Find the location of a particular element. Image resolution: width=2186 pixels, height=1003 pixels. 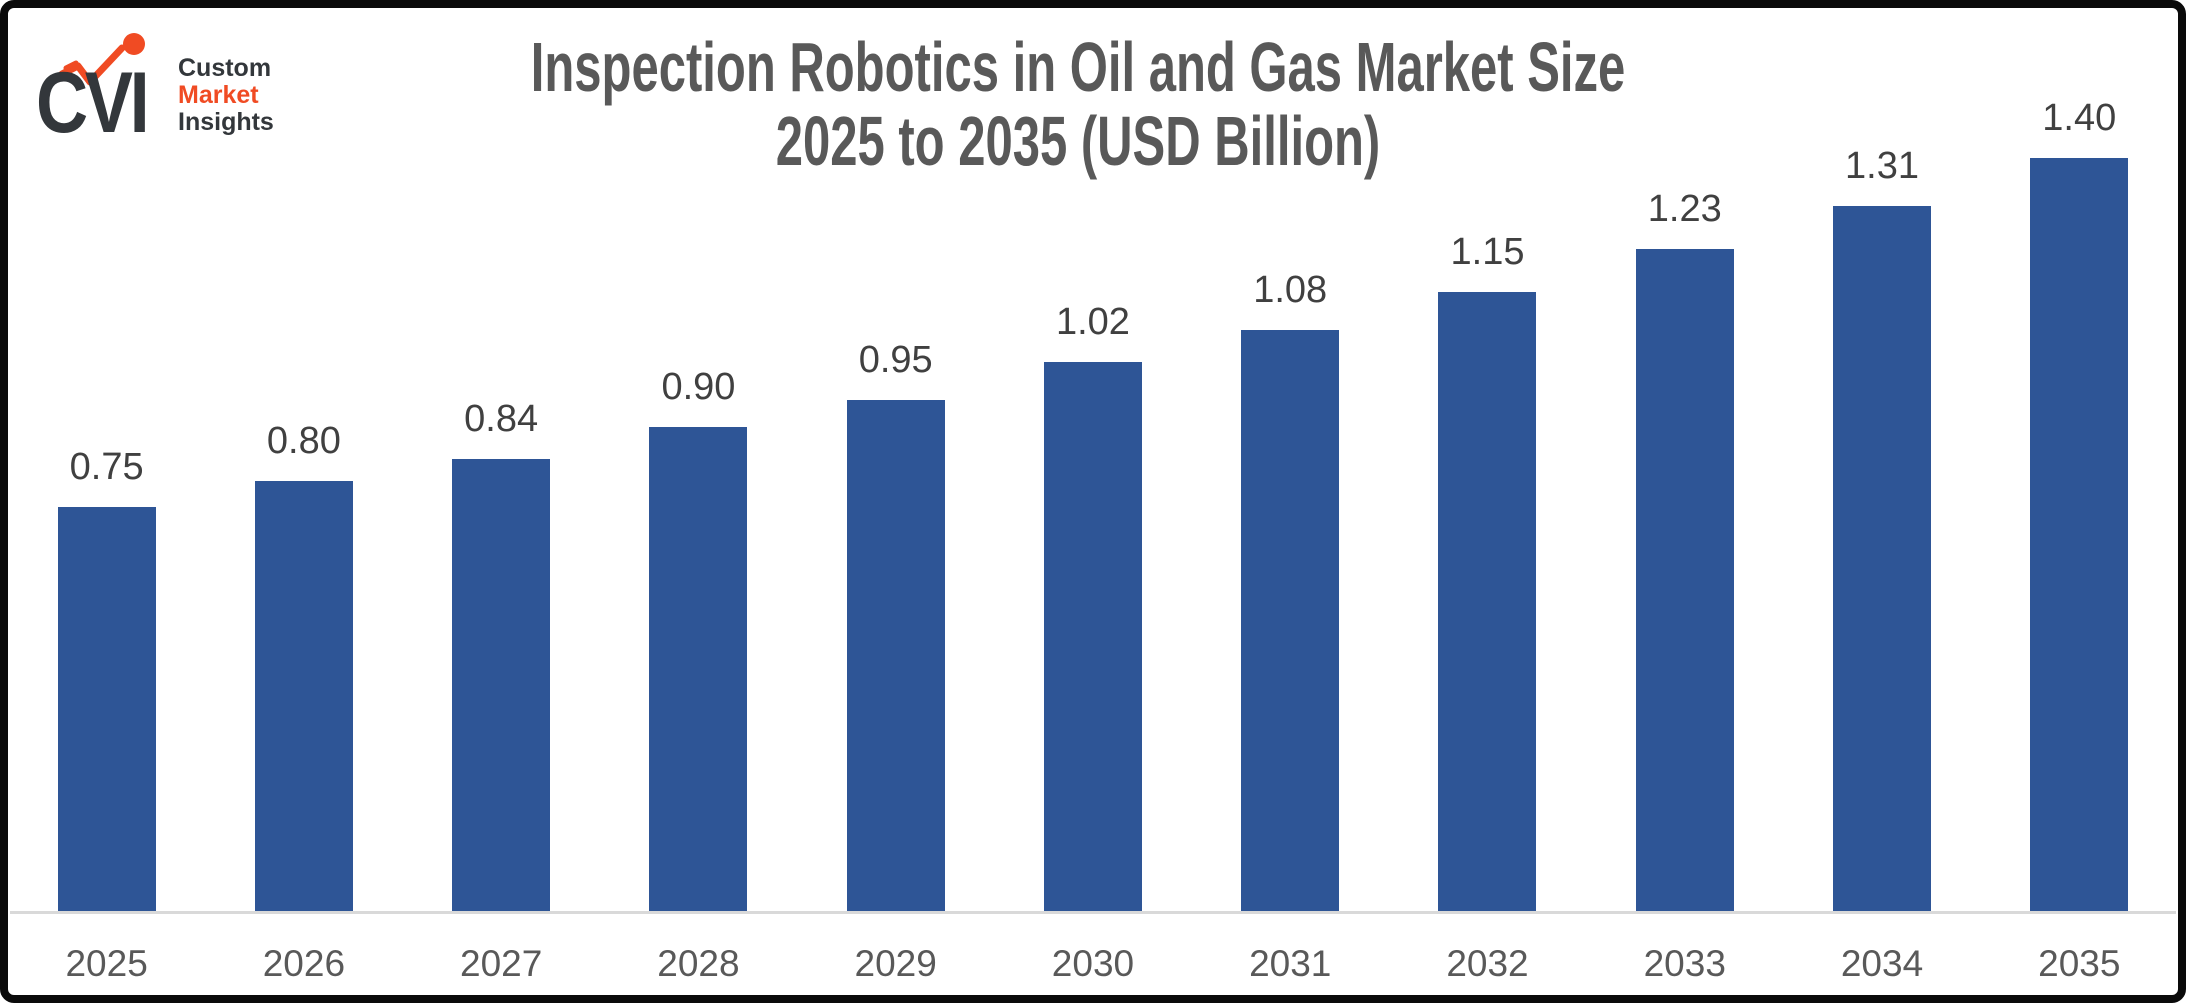

x-axis-label: 2034 is located at coordinates (1882, 963).